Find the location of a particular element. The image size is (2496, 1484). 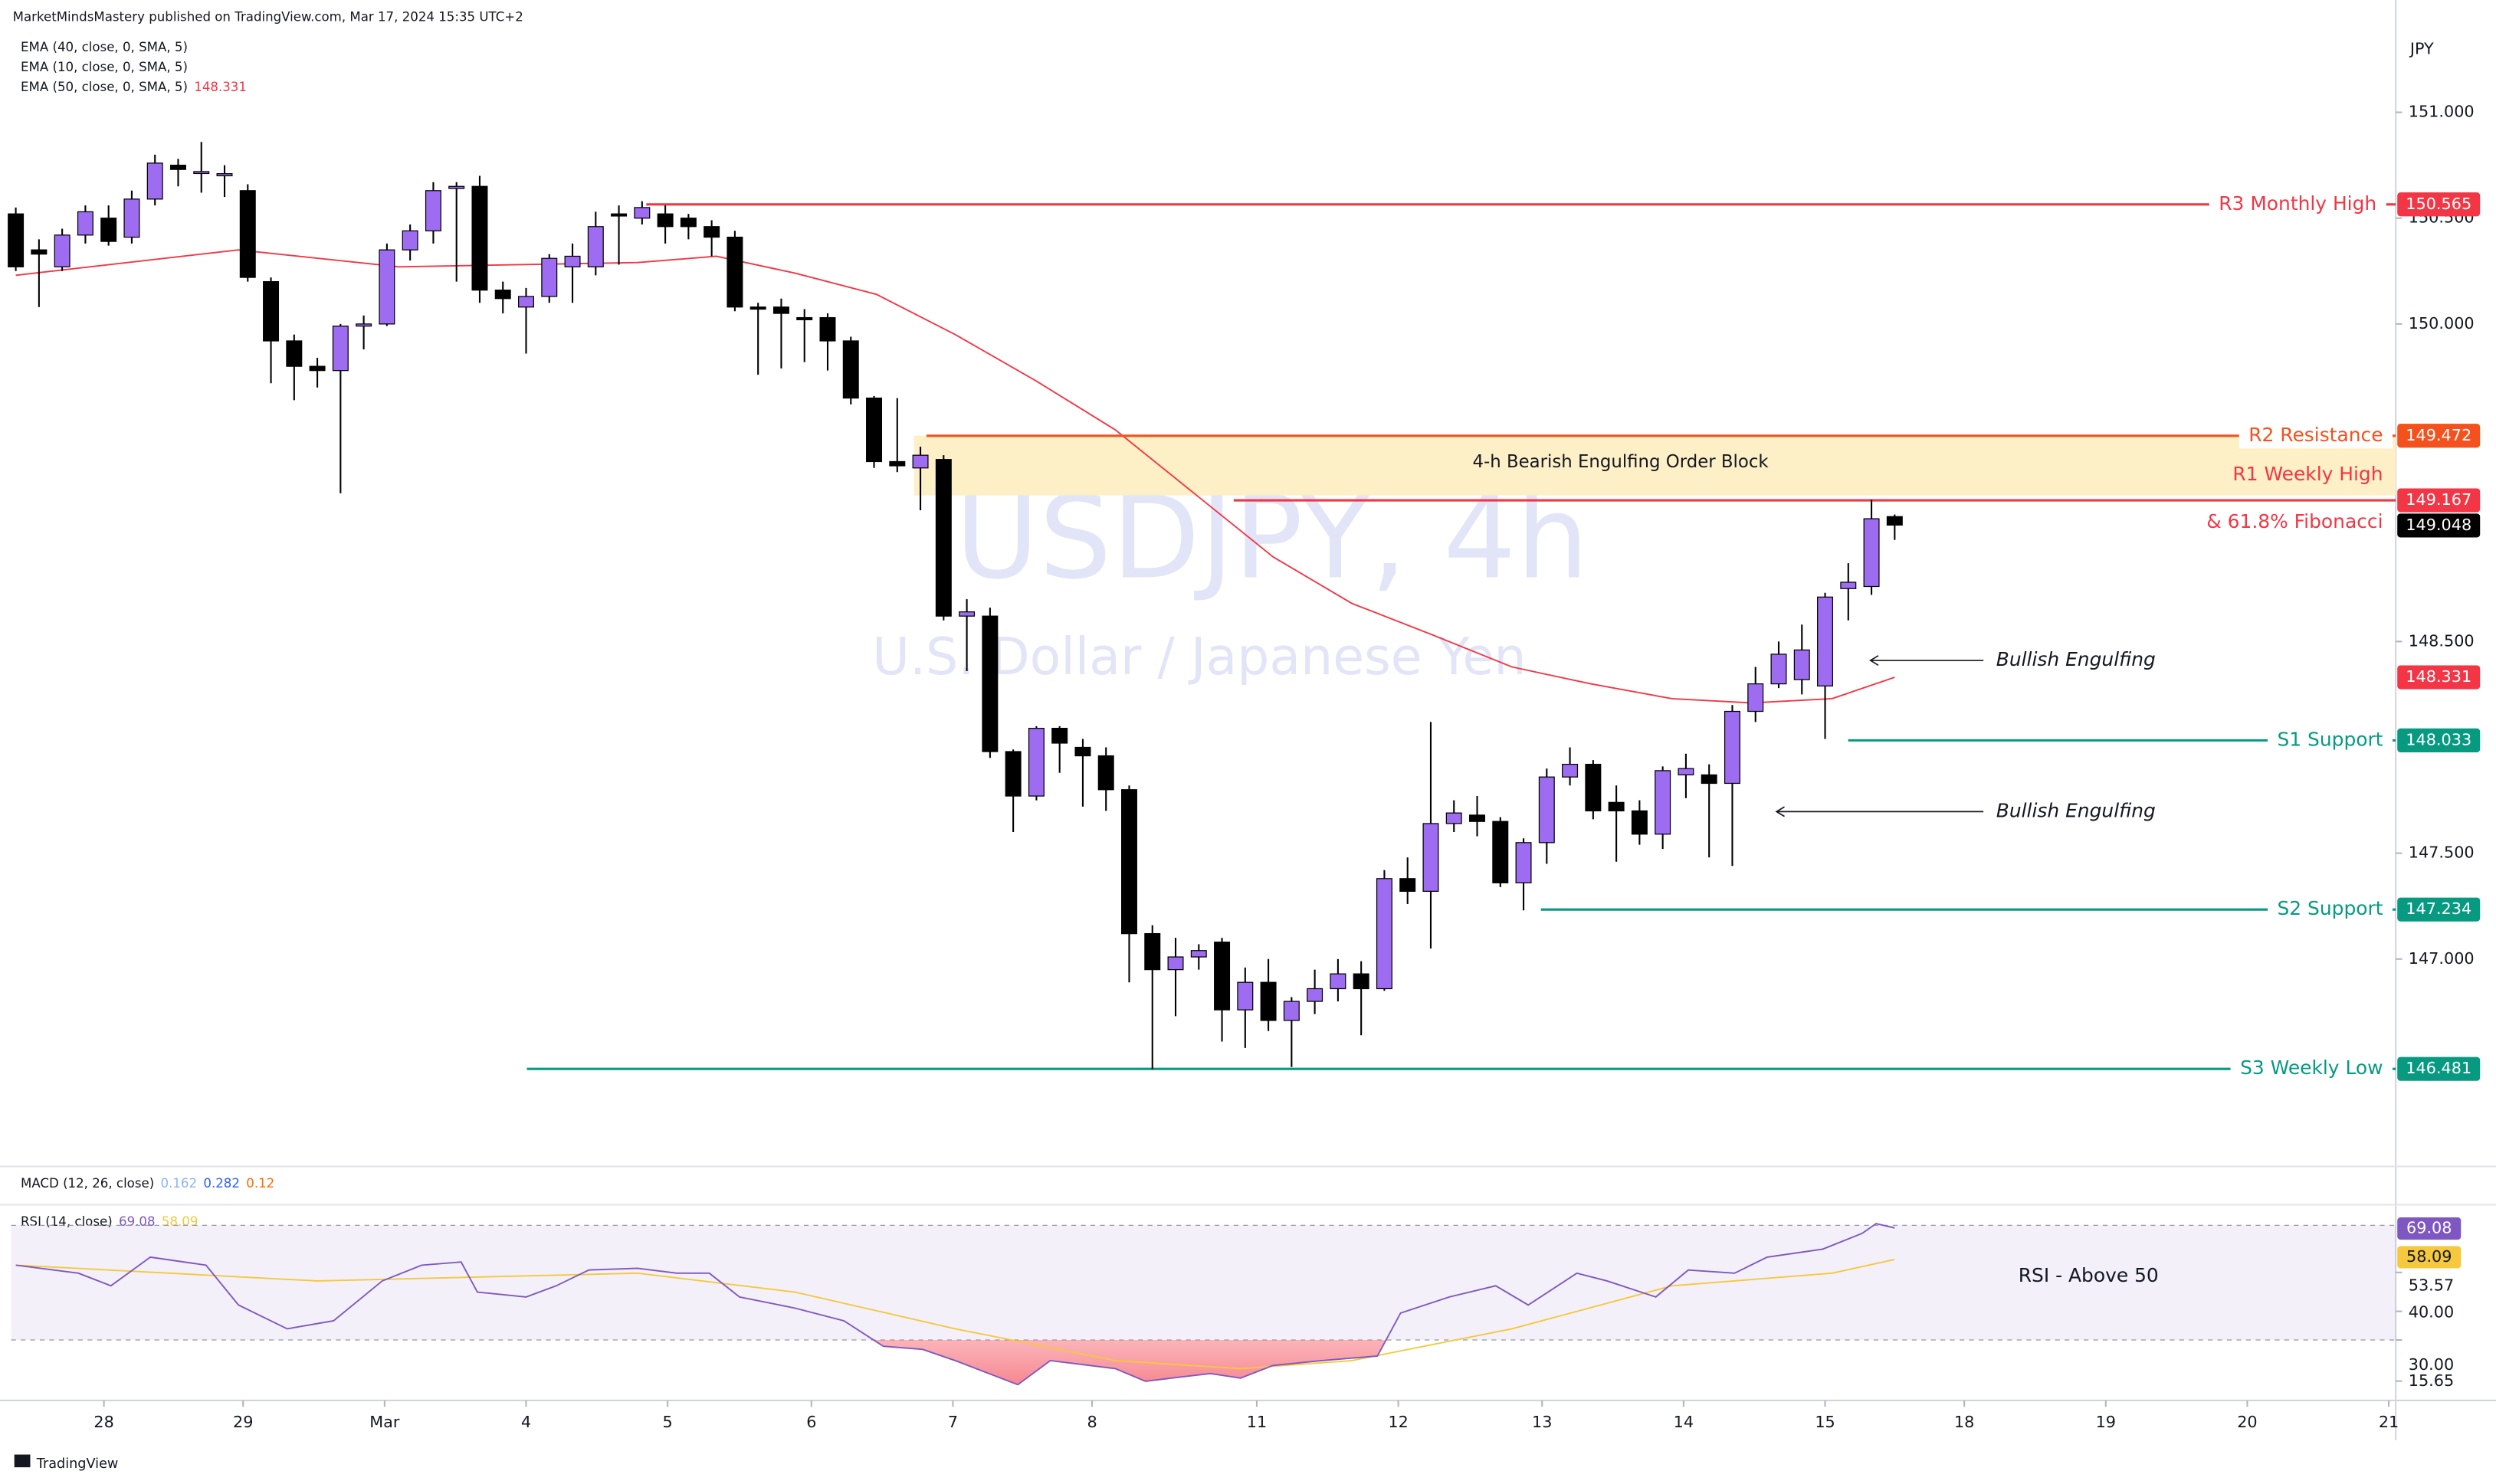

indicator-value: 0.12 is located at coordinates (260, 1183).